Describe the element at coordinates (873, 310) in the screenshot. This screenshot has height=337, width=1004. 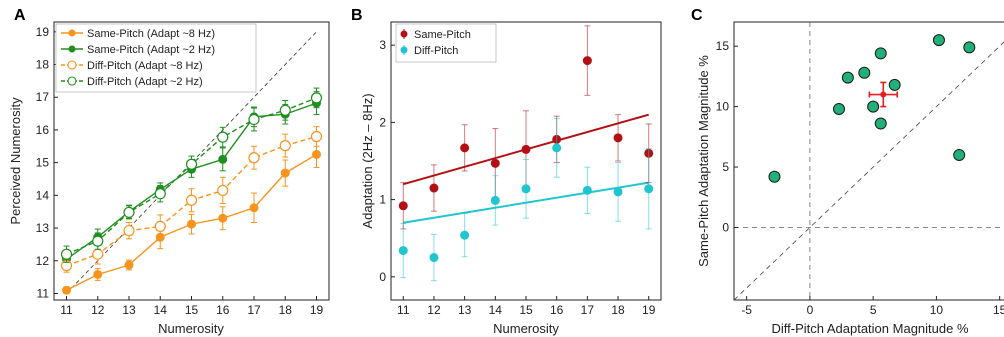
I see `panel-c-xtick-label: 5` at that location.